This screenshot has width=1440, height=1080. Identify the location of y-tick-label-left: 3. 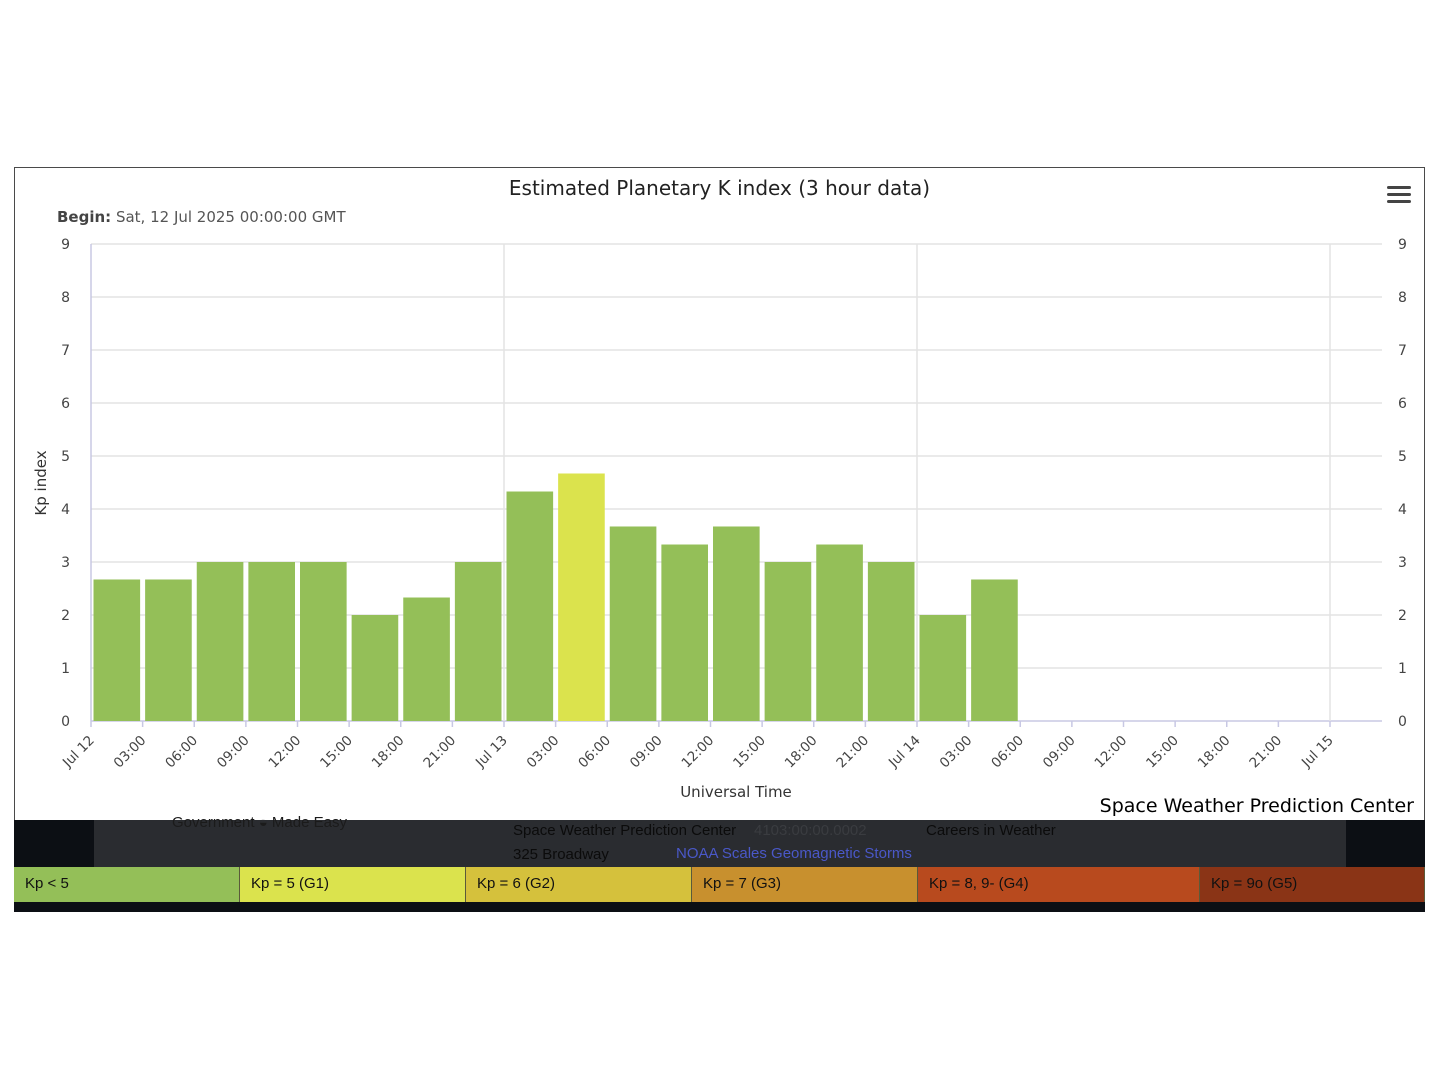
(65, 563).